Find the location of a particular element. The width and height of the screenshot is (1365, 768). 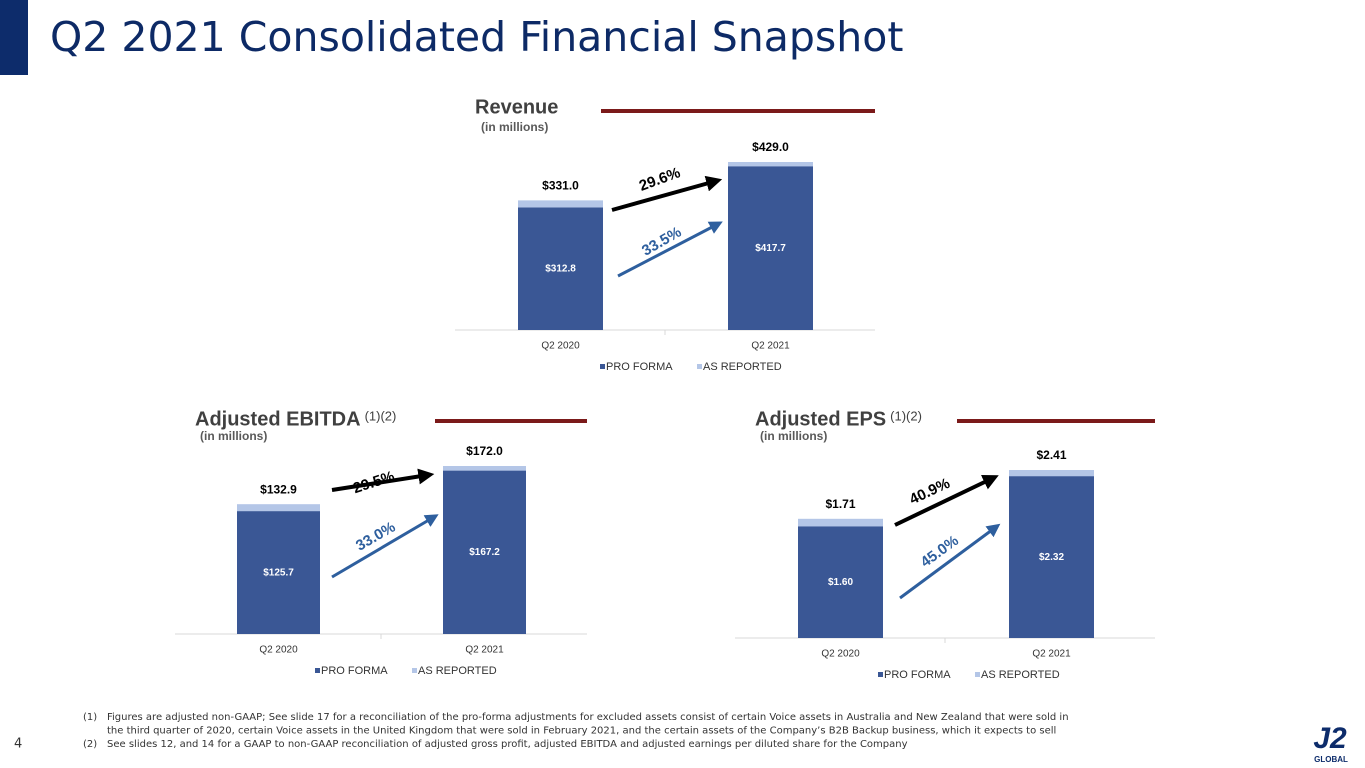

chart-title: Revenue is located at coordinates (516, 107).